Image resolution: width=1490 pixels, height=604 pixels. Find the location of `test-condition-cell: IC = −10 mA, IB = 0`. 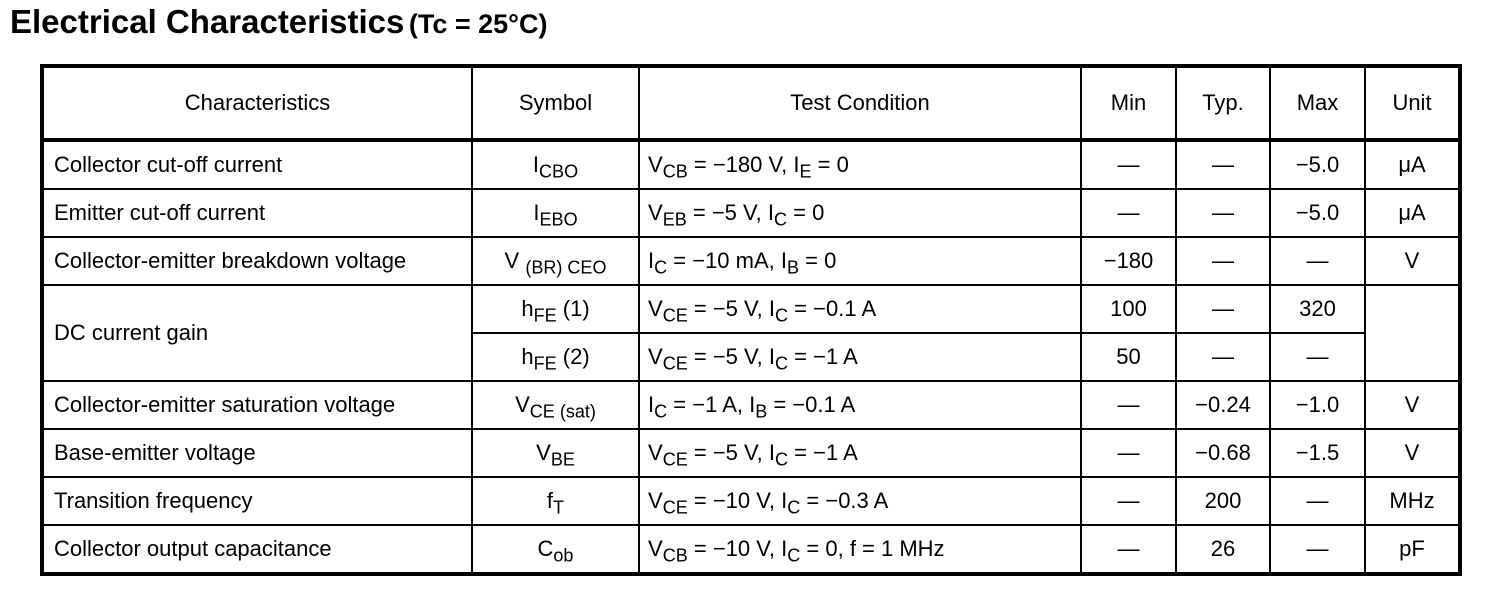

test-condition-cell: IC = −10 mA, IB = 0 is located at coordinates (860, 261).